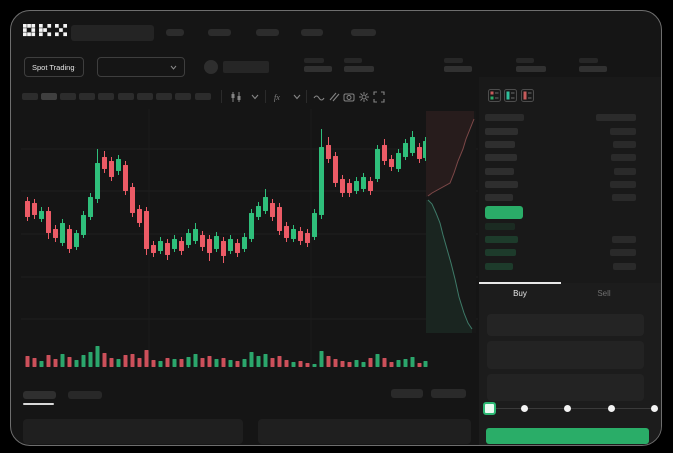 The height and width of the screenshot is (453, 673). Describe the element at coordinates (593, 69) in the screenshot. I see `stat-value-placeholder` at that location.